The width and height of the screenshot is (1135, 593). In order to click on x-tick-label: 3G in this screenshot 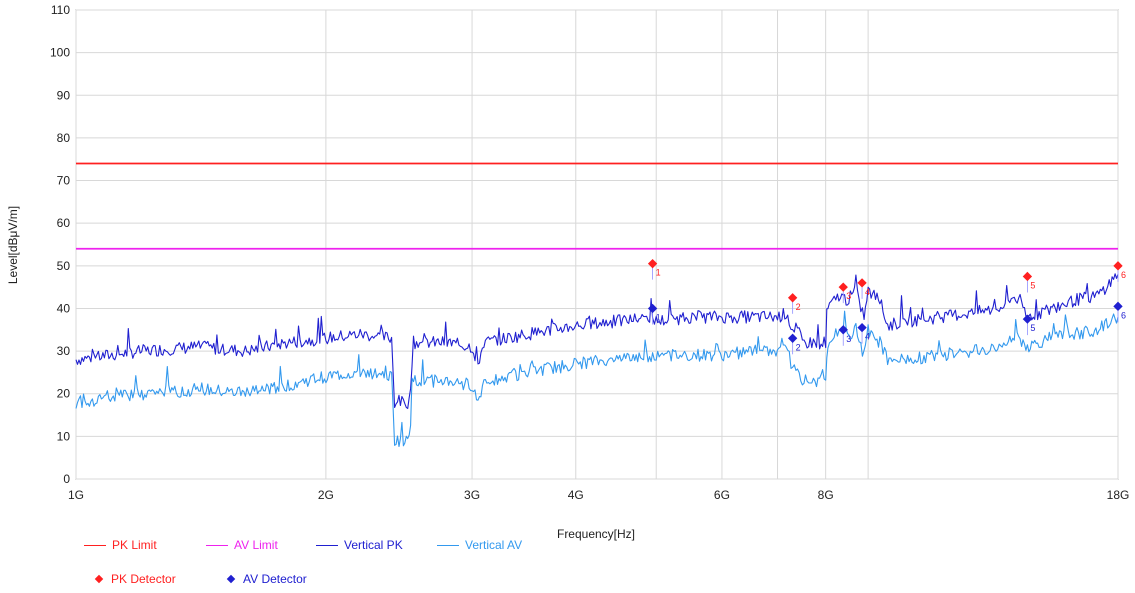, I will do `click(472, 495)`.